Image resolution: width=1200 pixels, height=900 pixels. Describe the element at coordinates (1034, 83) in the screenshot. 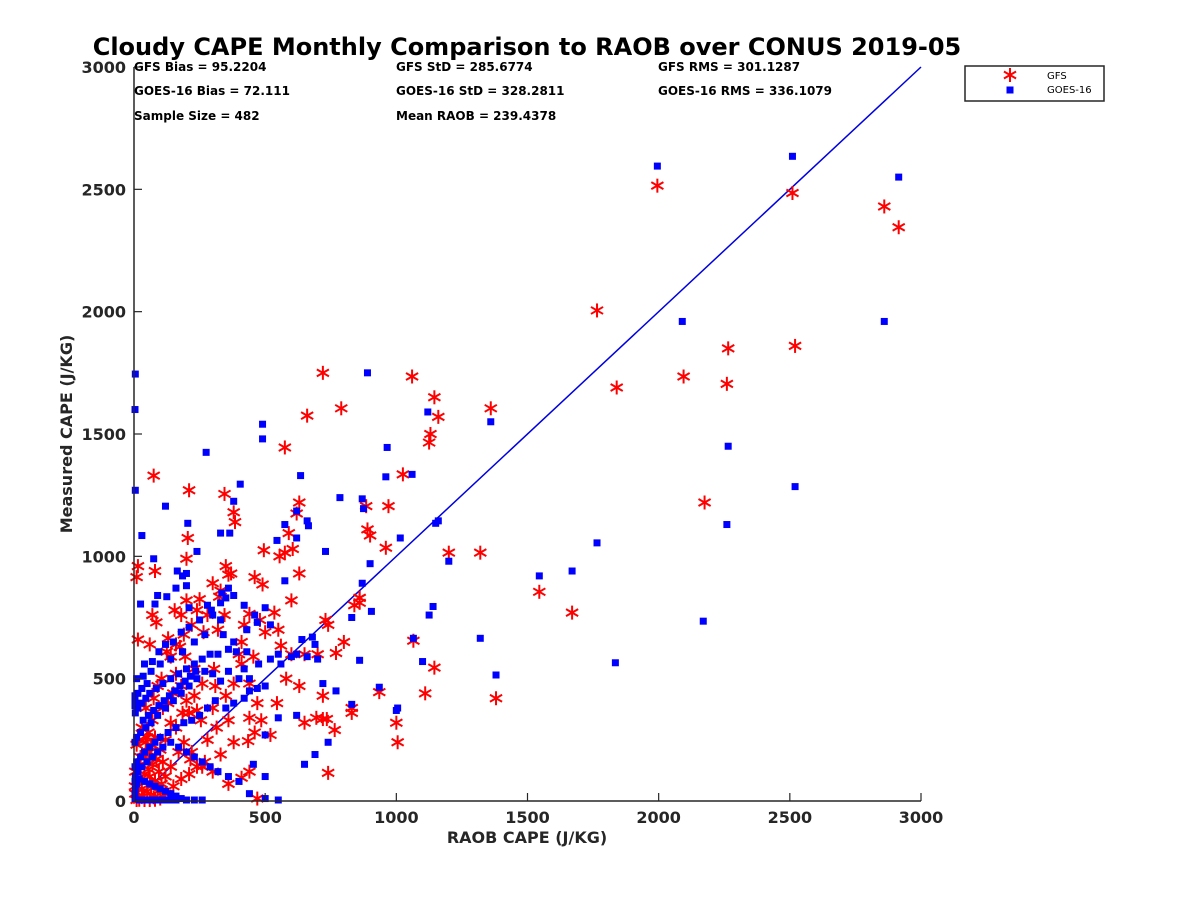

I see `legend: GFS GOES-16` at that location.